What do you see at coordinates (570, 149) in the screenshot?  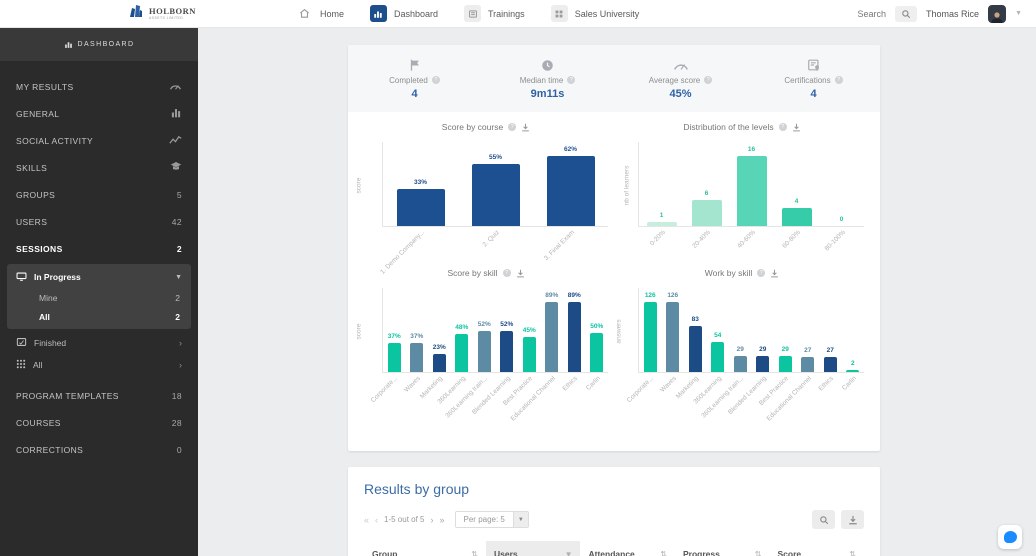 I see `bar-value-label: 62%` at bounding box center [570, 149].